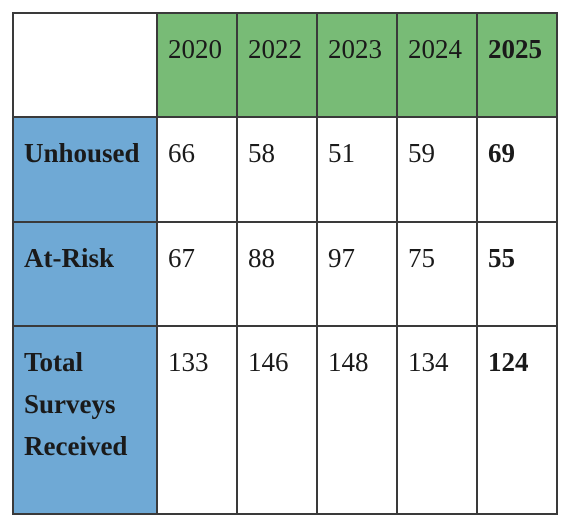 The height and width of the screenshot is (526, 566). What do you see at coordinates (277, 274) in the screenshot?
I see `cell-at-risk-2022: 88` at bounding box center [277, 274].